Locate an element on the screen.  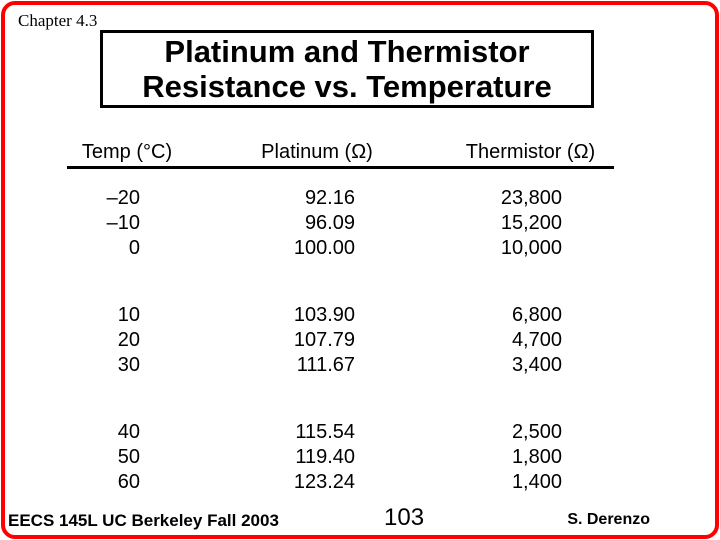
platinum-cell: 107.79 is located at coordinates (324, 340).